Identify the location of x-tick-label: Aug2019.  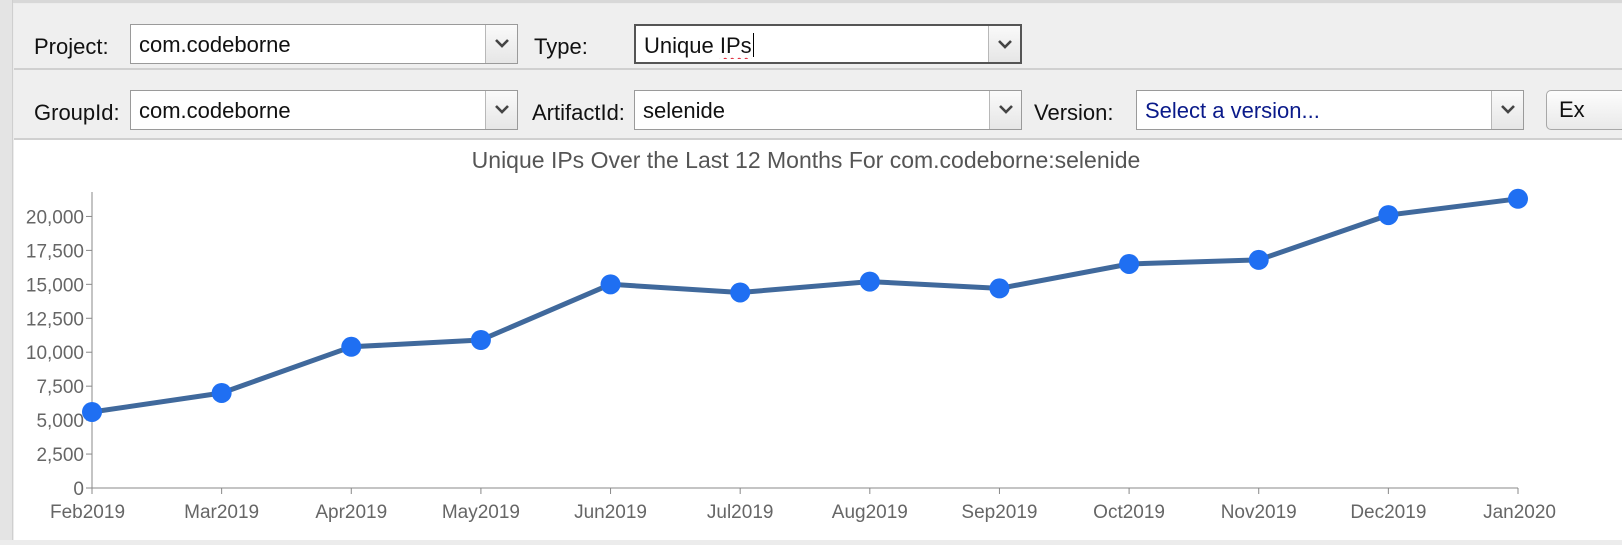
(870, 512).